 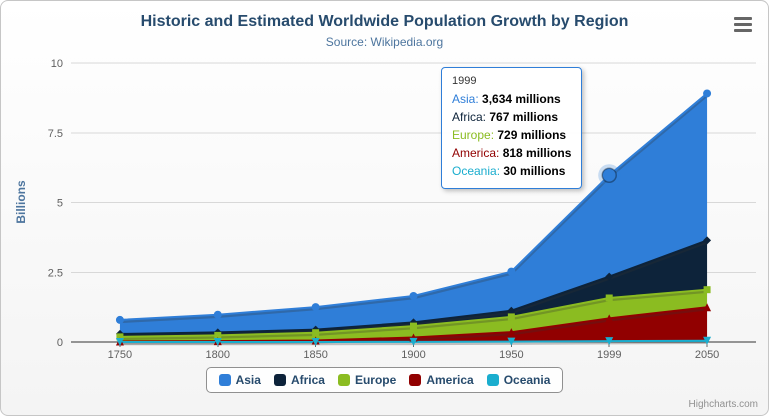 I want to click on point-asia-1900, so click(x=413, y=295).